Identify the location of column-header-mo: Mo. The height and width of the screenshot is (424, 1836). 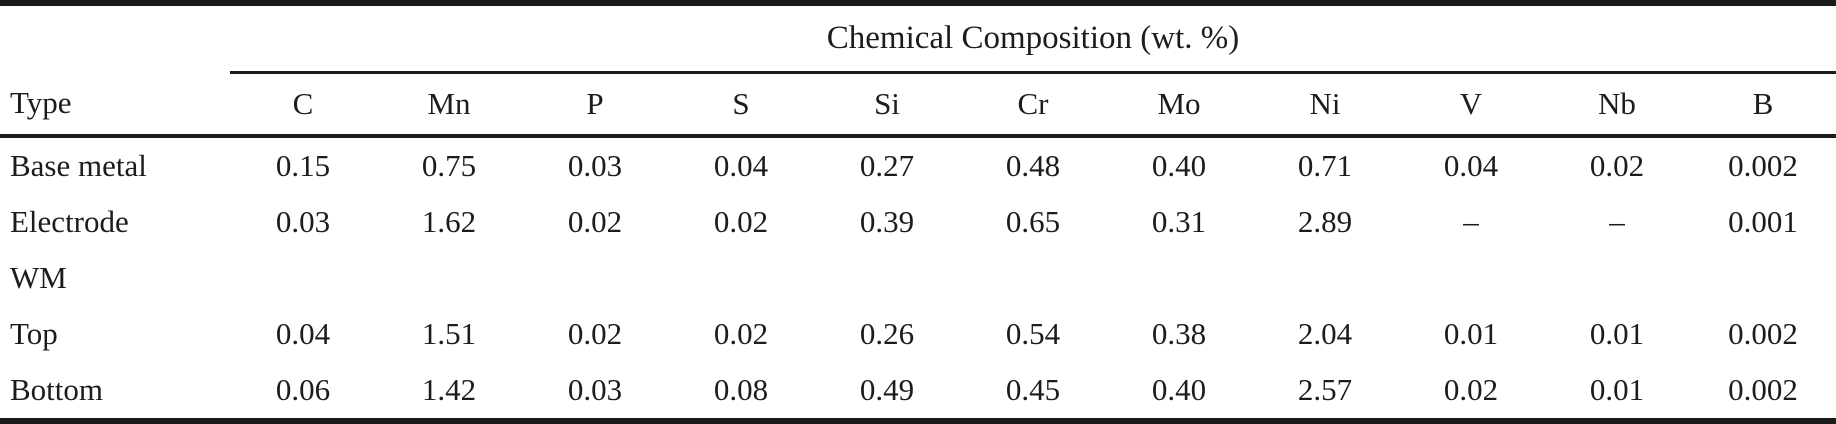
(1179, 105).